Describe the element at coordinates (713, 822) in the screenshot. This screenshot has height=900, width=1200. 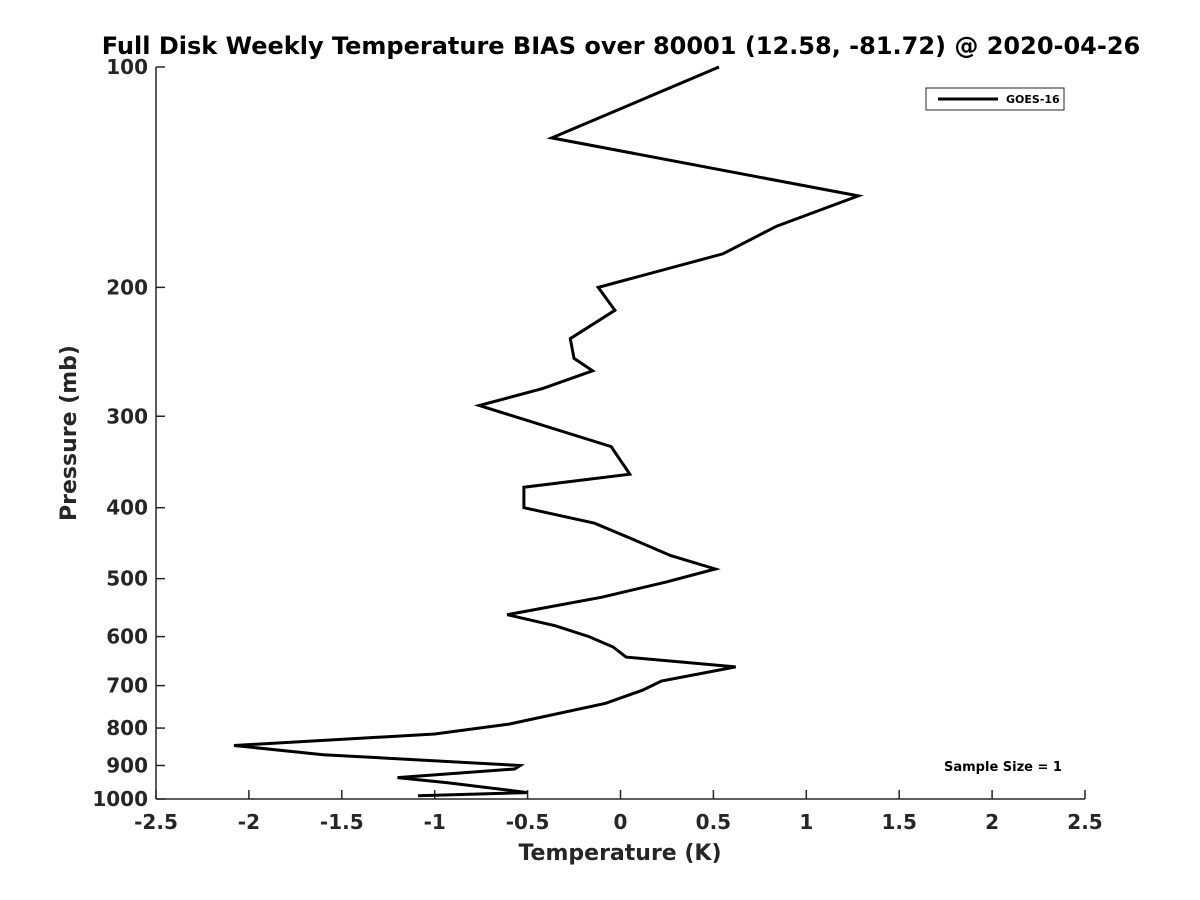
I see `x-tick-label: 0.5` at that location.